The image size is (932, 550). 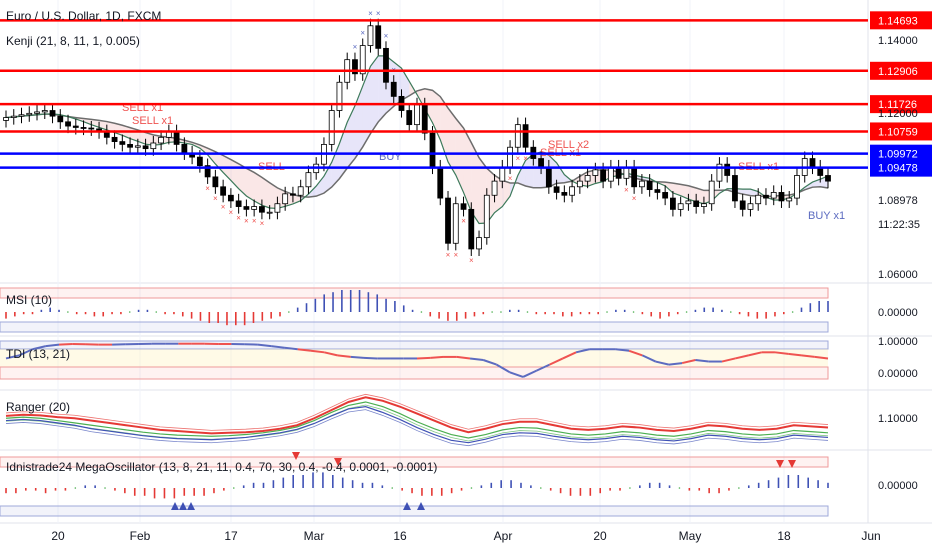 I want to click on level-price-label: 1.11726, so click(x=897, y=105).